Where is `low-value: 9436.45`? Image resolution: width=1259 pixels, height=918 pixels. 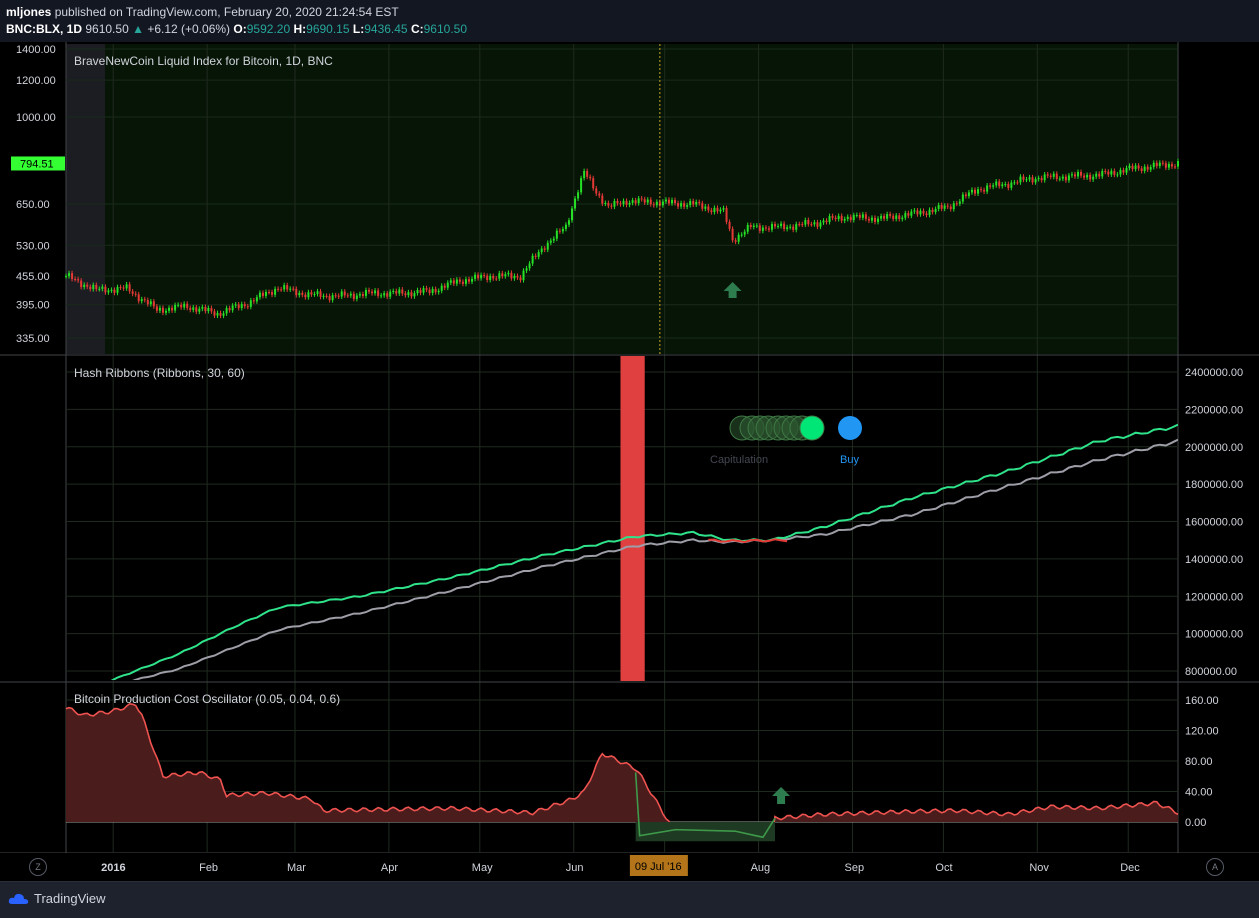
low-value: 9436.45 is located at coordinates (386, 29).